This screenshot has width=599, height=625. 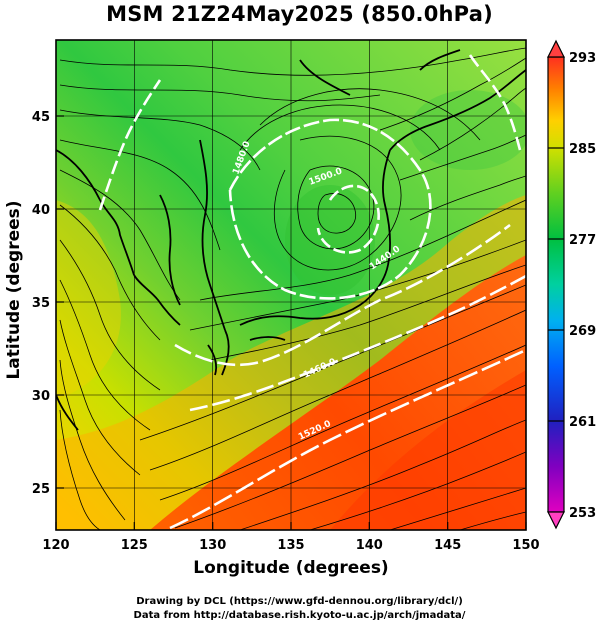 What do you see at coordinates (447, 545) in the screenshot?
I see `x-tick-145: 145` at bounding box center [447, 545].